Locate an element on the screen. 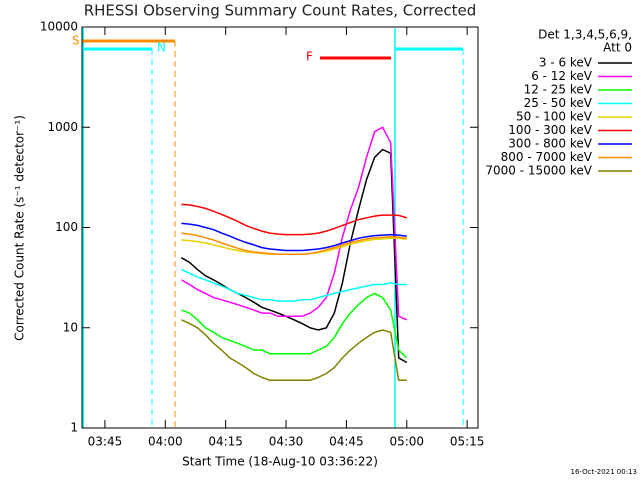 This screenshot has height=484, width=640. annotation: S is located at coordinates (76, 41).